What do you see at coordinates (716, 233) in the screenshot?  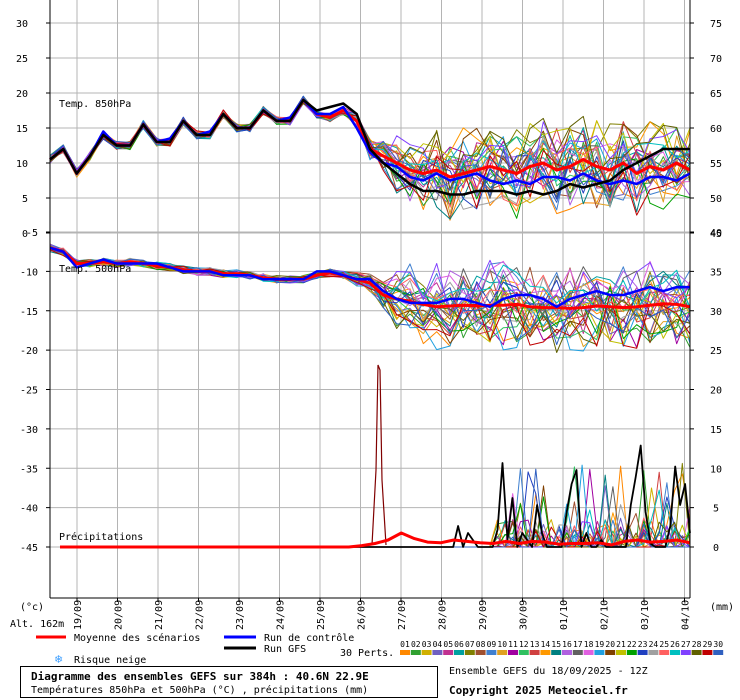 I see `tick-label-right-t500: 40` at bounding box center [716, 233].